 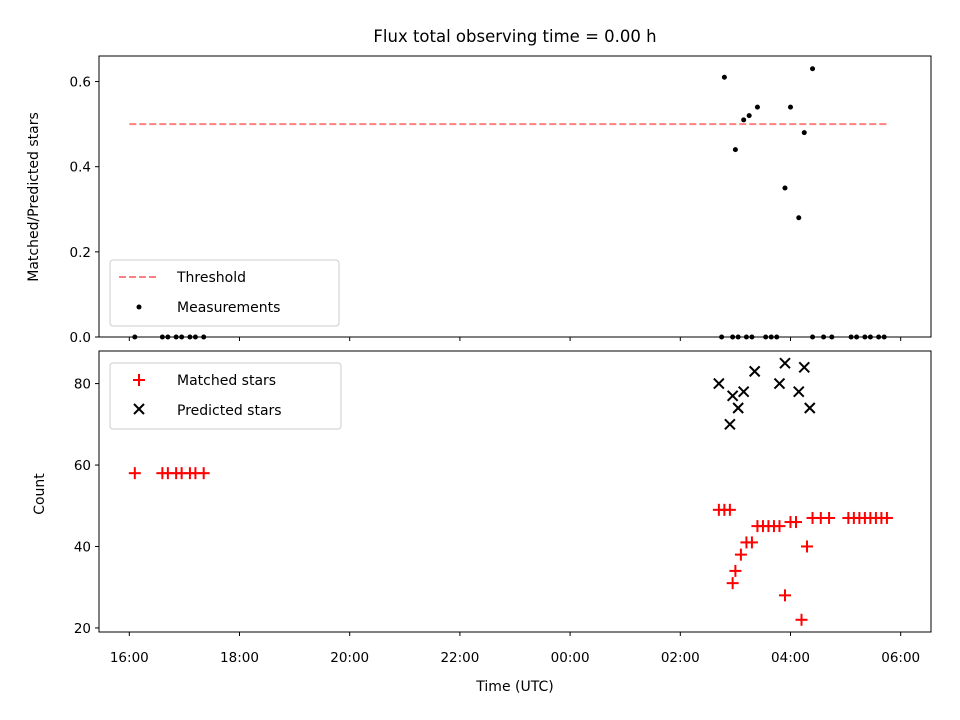 I want to click on top-y-tick-label: 0.2, so click(x=80, y=253).